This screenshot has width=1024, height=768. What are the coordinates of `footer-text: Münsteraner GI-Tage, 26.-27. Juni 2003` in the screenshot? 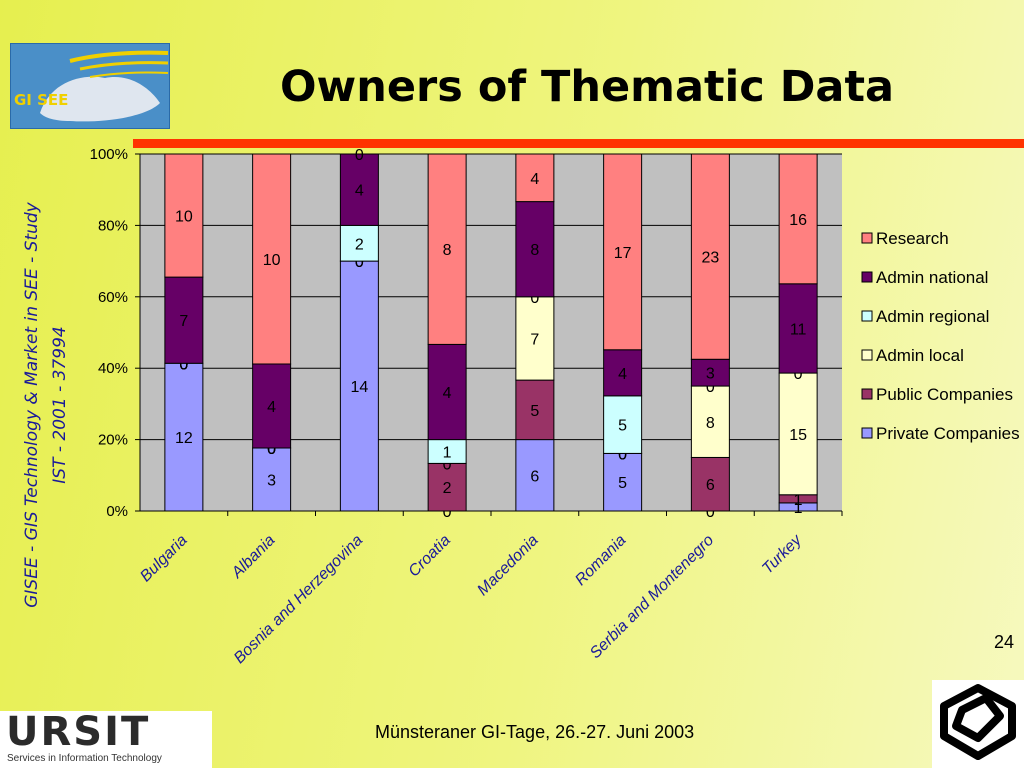 It's located at (535, 732).